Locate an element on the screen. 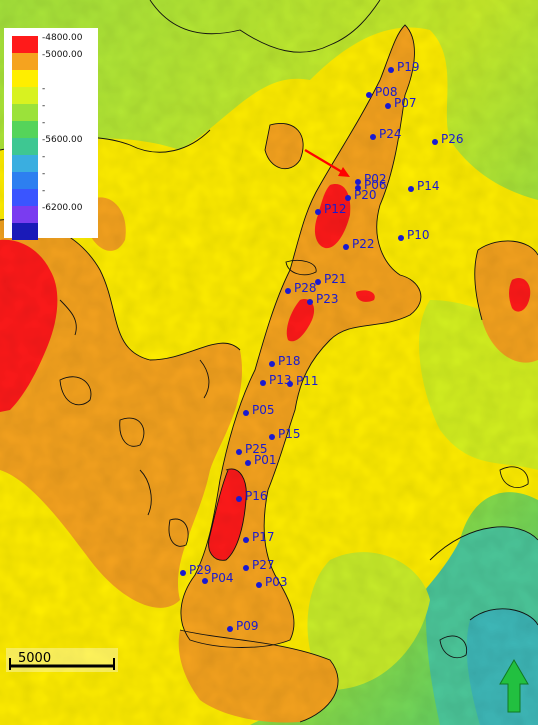  well-marker-p17 is located at coordinates (246, 540).